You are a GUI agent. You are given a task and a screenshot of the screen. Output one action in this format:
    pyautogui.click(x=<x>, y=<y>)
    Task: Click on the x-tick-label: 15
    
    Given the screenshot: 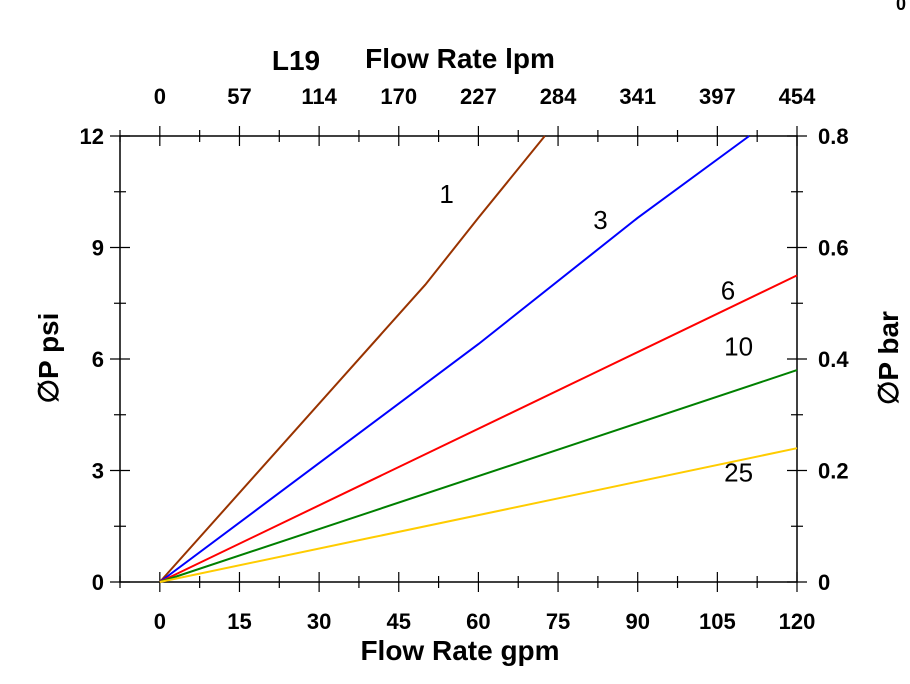 What is the action you would take?
    pyautogui.click(x=239, y=621)
    